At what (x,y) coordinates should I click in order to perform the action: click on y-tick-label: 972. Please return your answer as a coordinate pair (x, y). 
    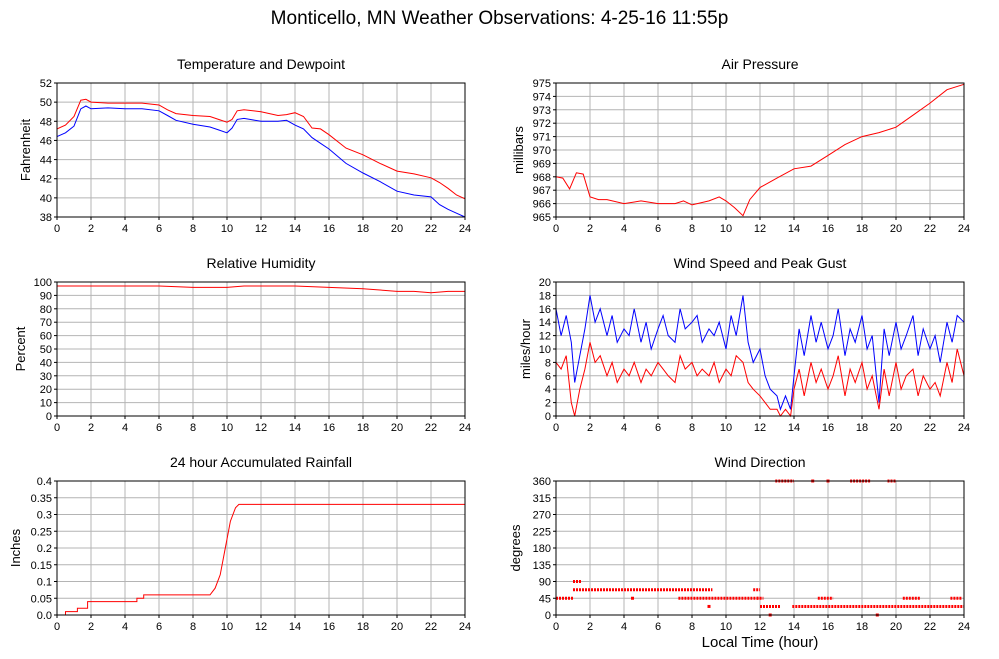
    Looking at the image, I should click on (542, 124).